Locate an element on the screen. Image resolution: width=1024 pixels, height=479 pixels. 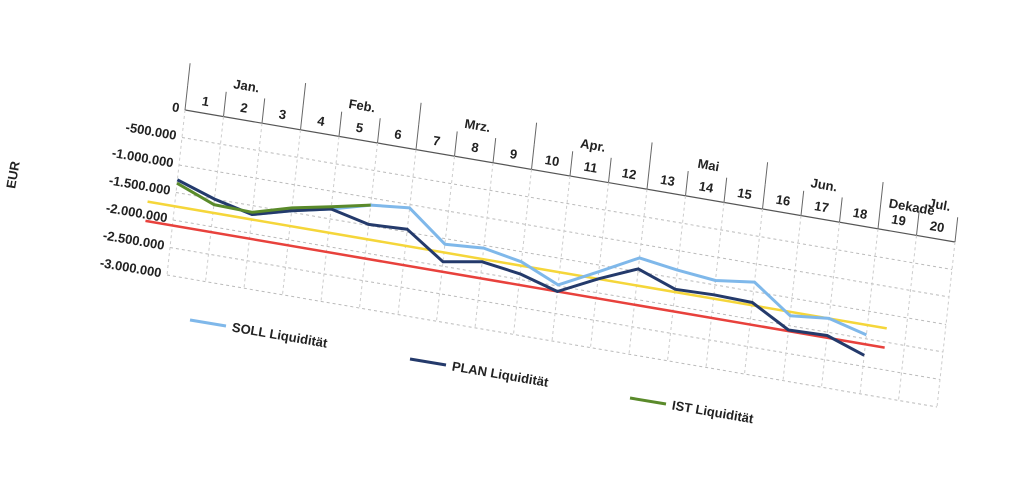
x-tick-label: 20 is located at coordinates (937, 226).